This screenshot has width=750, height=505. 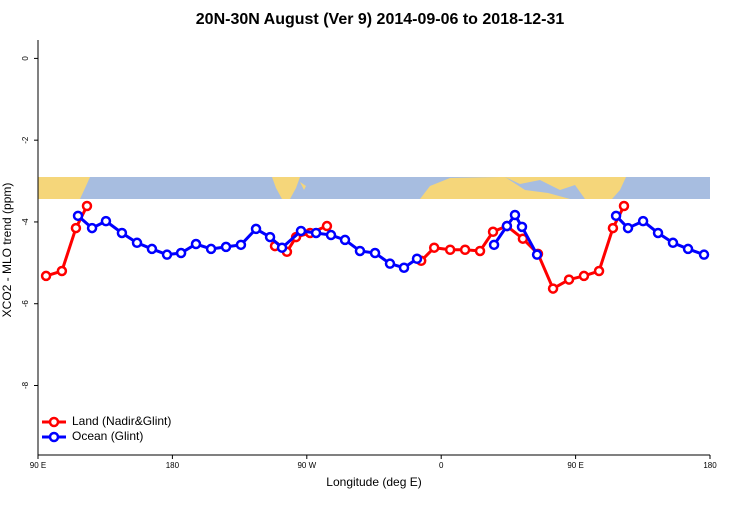 I want to click on x-axis-label: Longitude (deg E), so click(x=373, y=482).